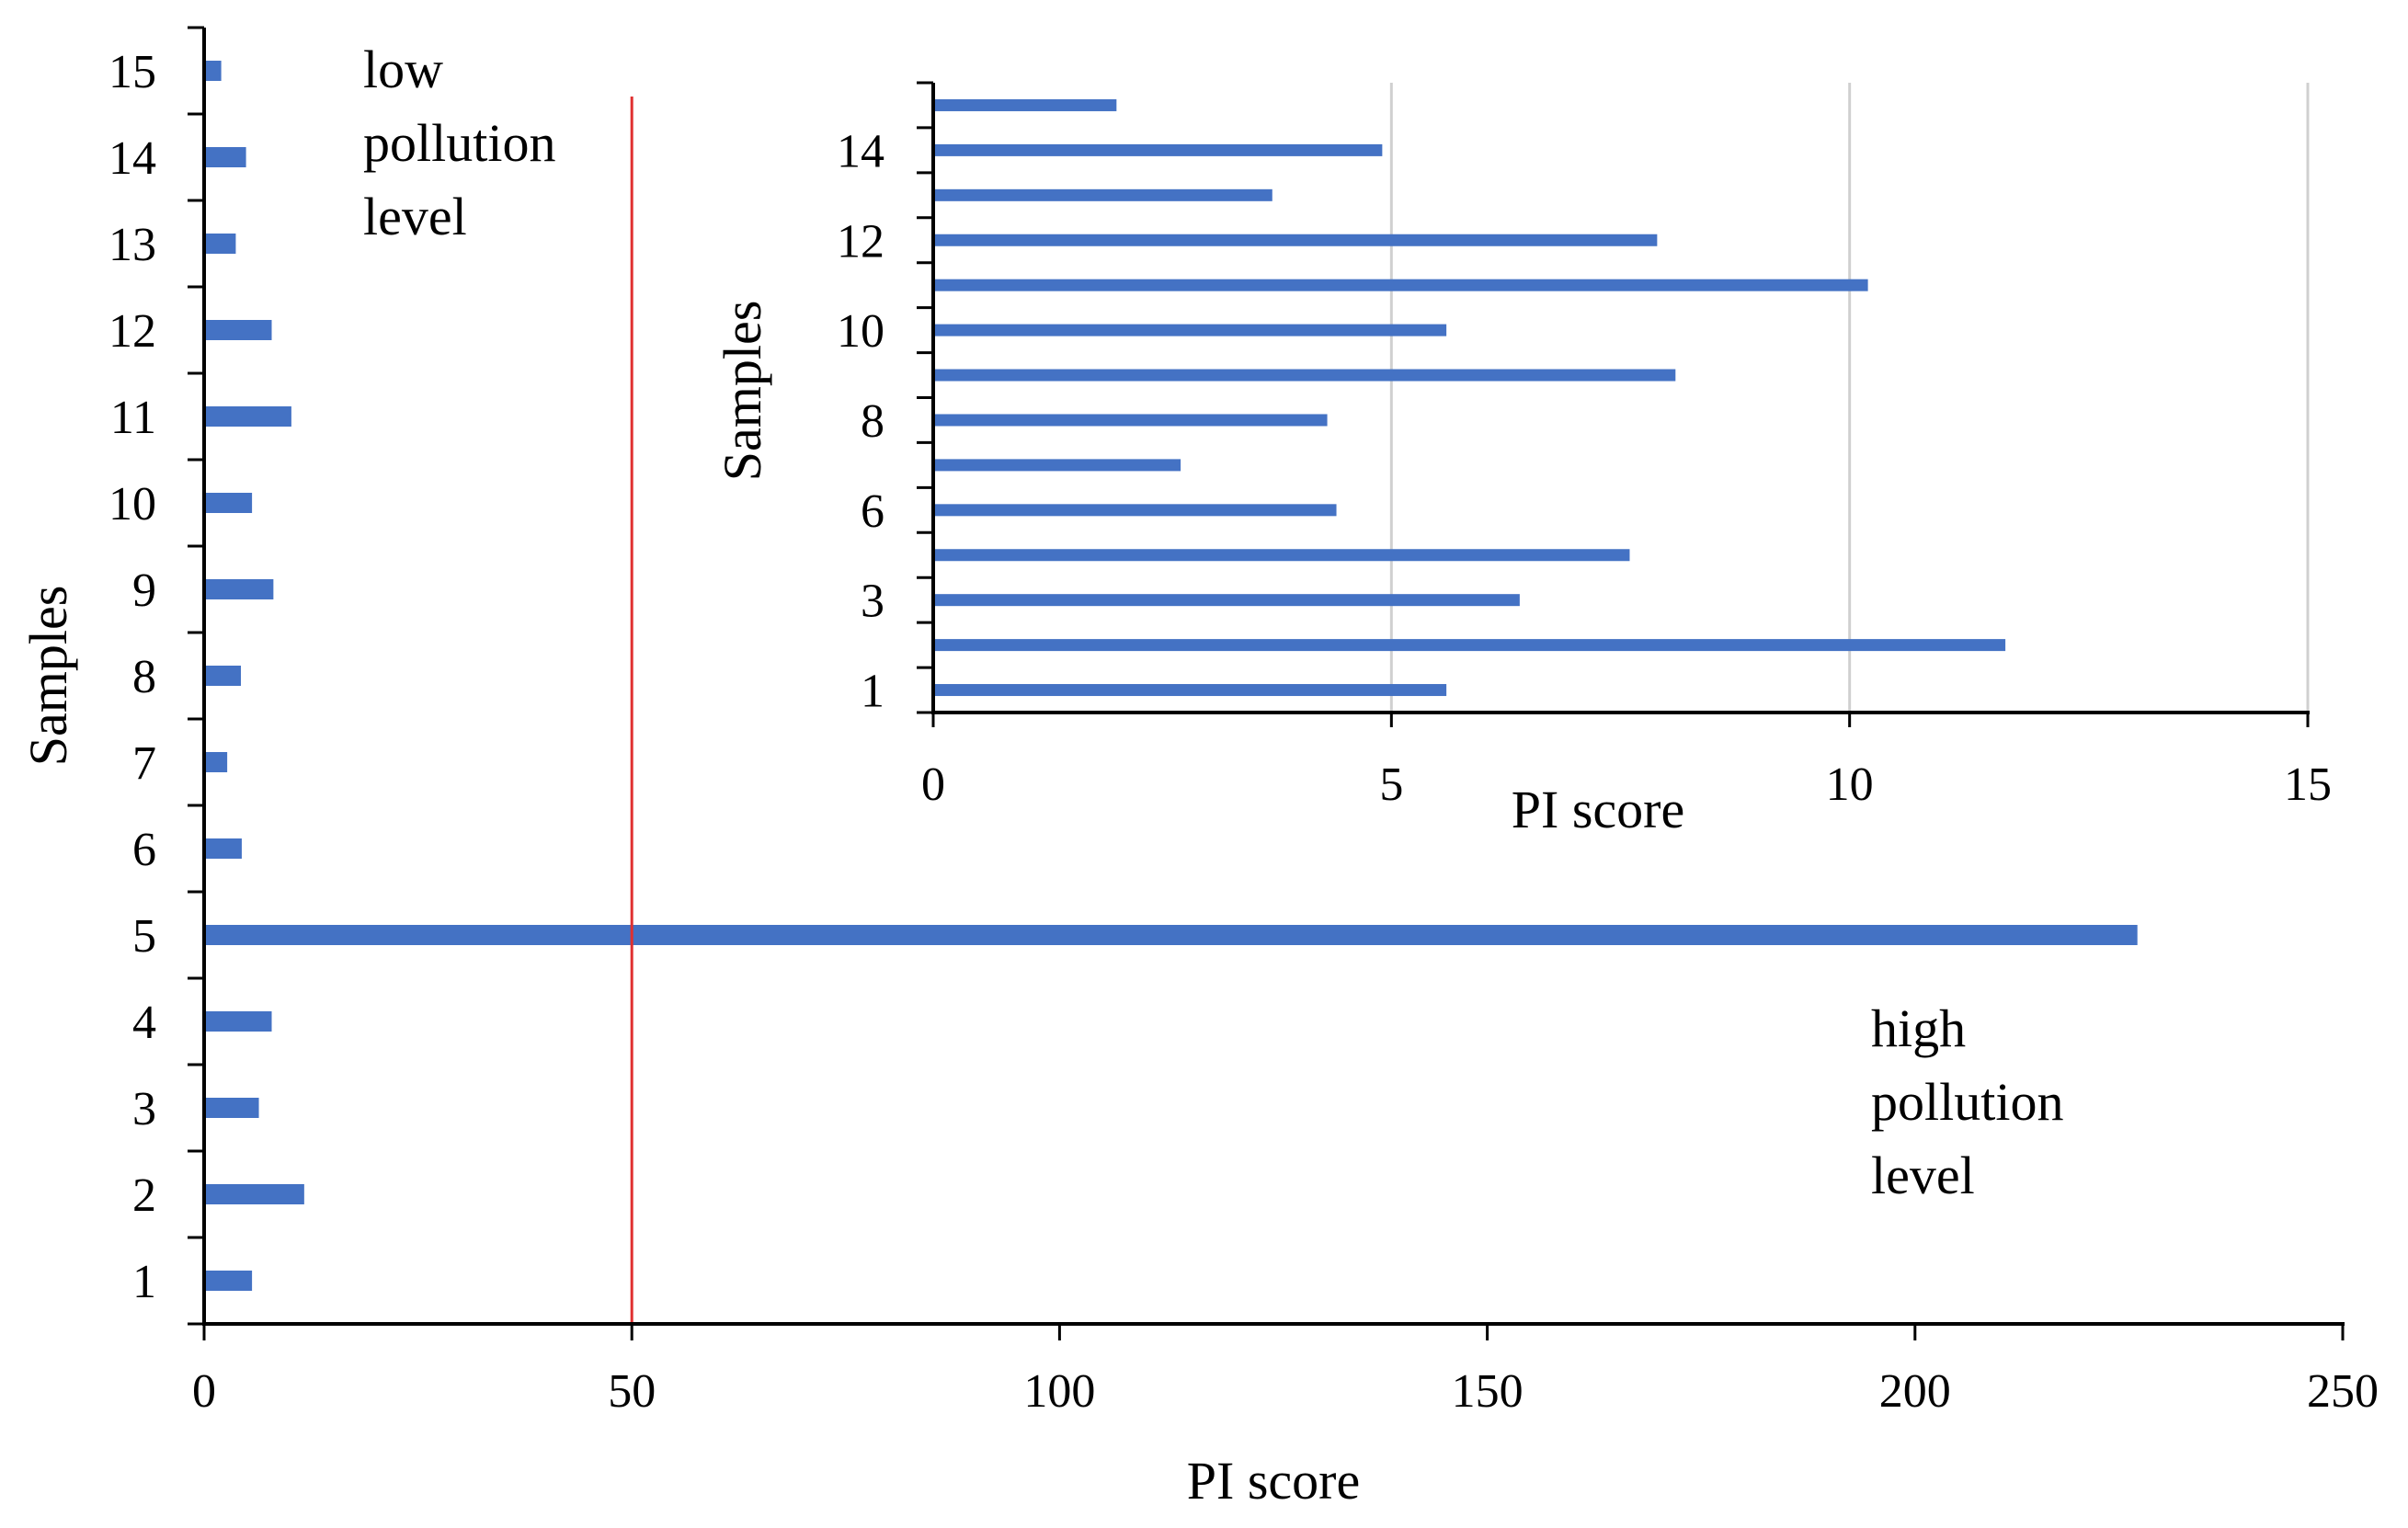 The image size is (2408, 1528). Describe the element at coordinates (144, 590) in the screenshot. I see `y-tick-label: 9` at that location.